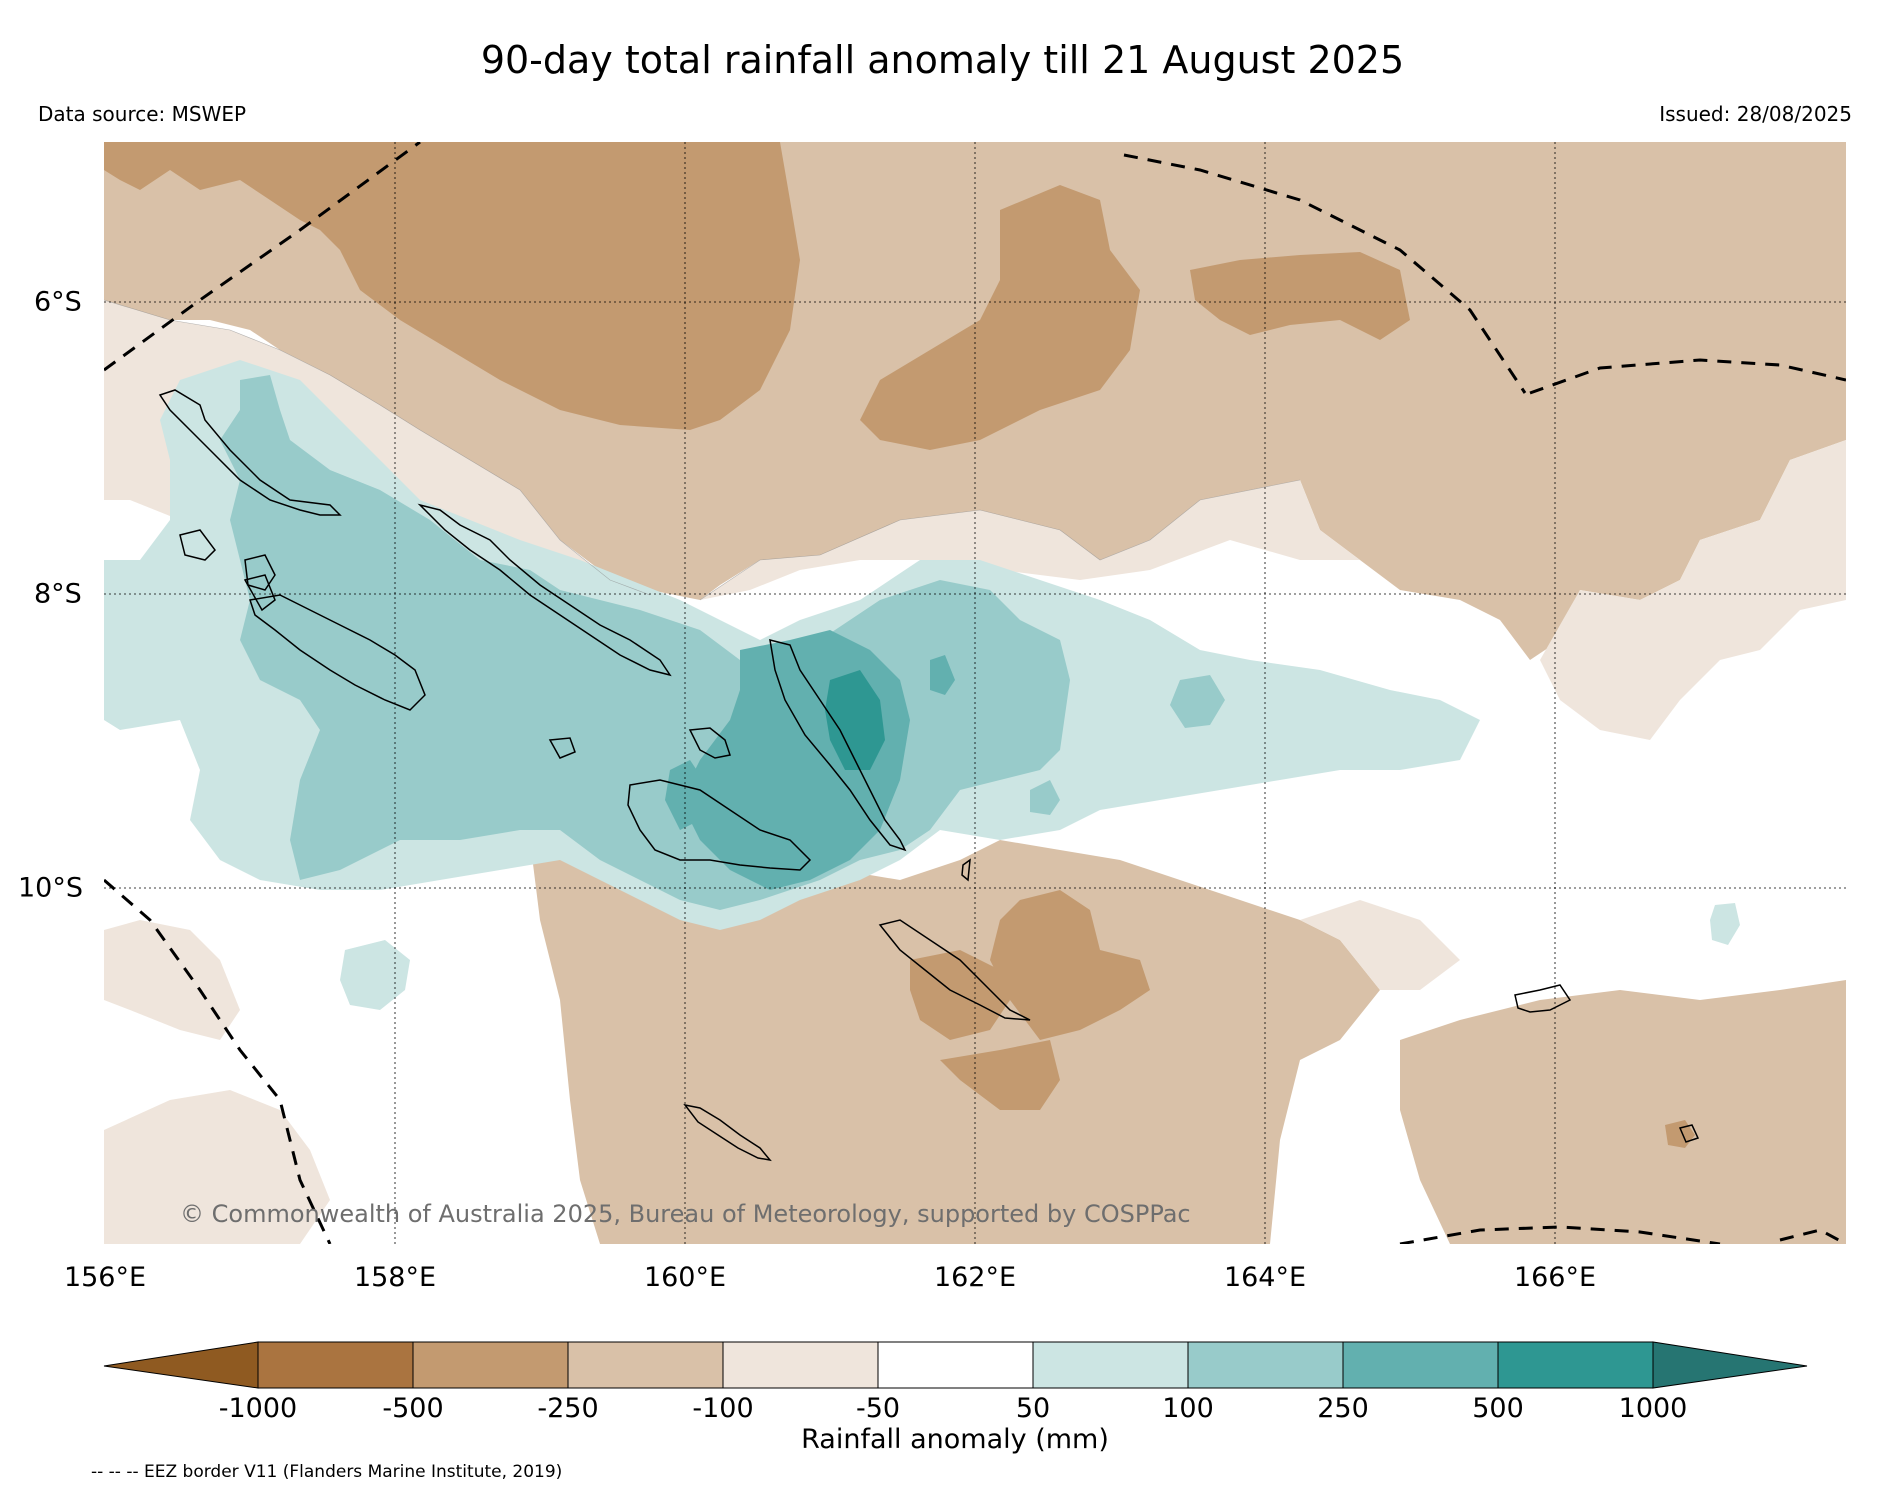 The height and width of the screenshot is (1494, 1885). Describe the element at coordinates (544, 590) in the screenshot. I see `choiseul-coast` at that location.